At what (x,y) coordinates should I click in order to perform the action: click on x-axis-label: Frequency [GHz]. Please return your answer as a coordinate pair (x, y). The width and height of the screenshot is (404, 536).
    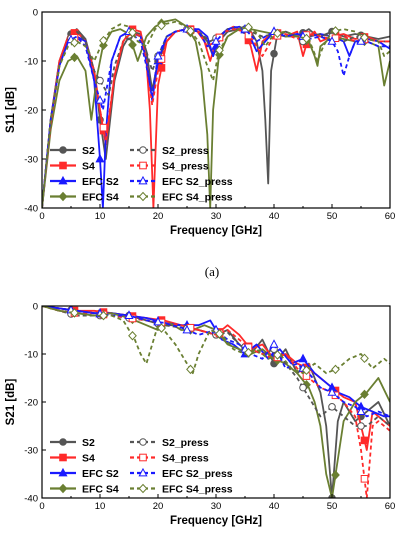
    Looking at the image, I should click on (216, 231).